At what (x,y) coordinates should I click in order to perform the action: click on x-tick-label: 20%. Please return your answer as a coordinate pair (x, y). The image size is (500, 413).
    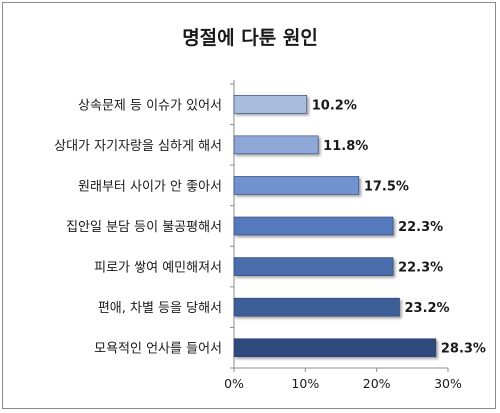
    Looking at the image, I should click on (377, 383).